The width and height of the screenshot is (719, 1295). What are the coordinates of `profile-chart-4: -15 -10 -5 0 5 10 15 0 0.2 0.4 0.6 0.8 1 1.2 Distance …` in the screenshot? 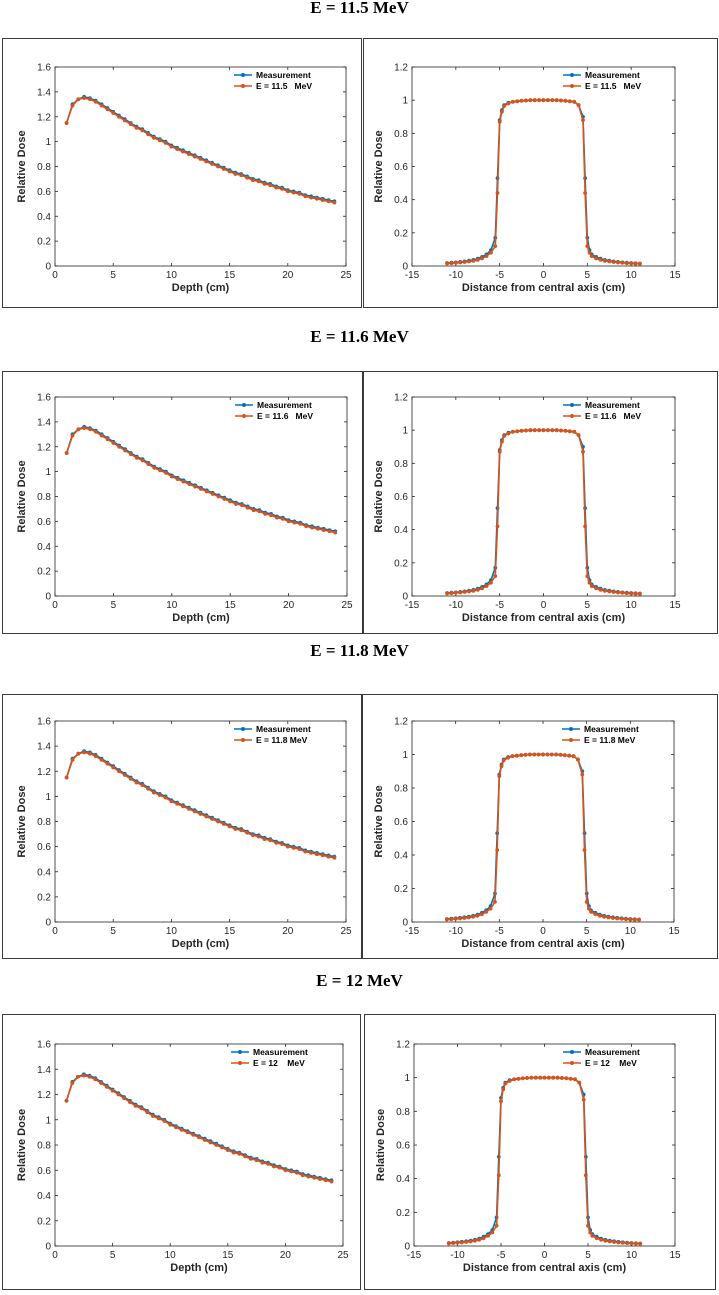 It's located at (528, 1157).